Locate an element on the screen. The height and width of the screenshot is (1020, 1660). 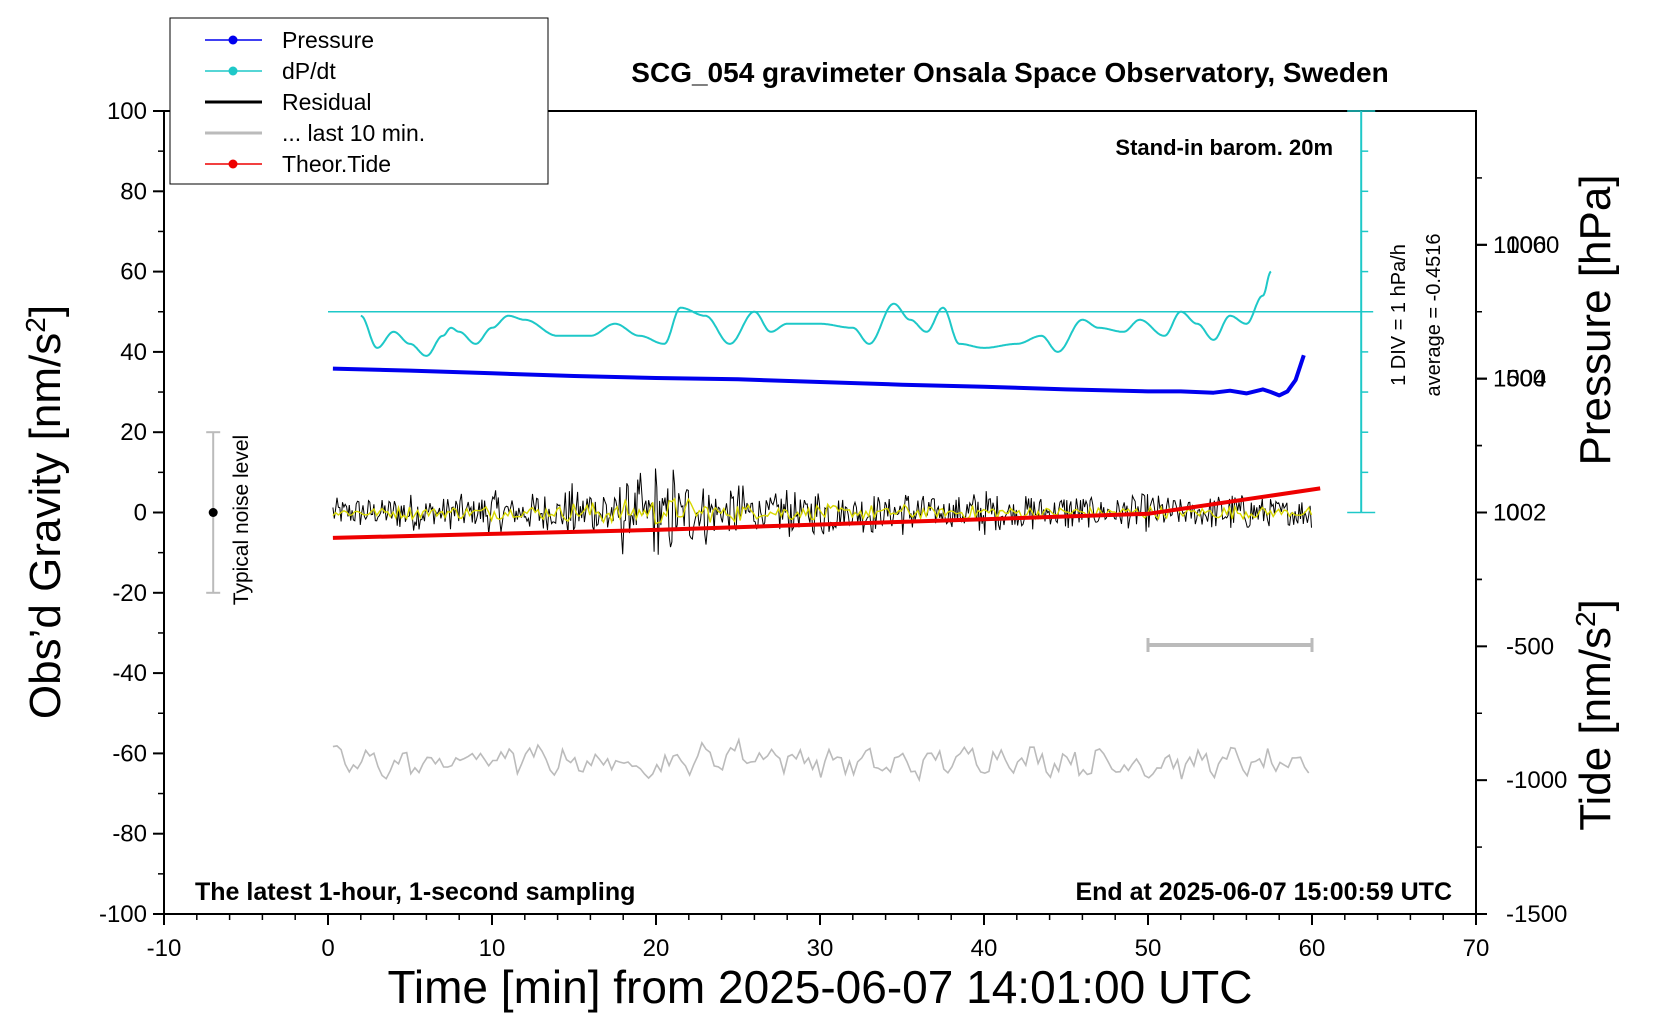
x-tick-label: 20 is located at coordinates (656, 948).